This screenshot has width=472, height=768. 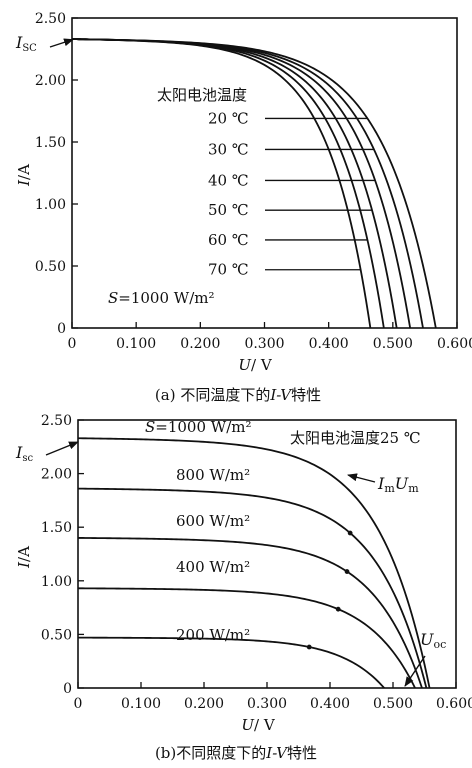 What do you see at coordinates (228, 149) in the screenshot?
I see `temperature-label-1: 30 ℃` at bounding box center [228, 149].